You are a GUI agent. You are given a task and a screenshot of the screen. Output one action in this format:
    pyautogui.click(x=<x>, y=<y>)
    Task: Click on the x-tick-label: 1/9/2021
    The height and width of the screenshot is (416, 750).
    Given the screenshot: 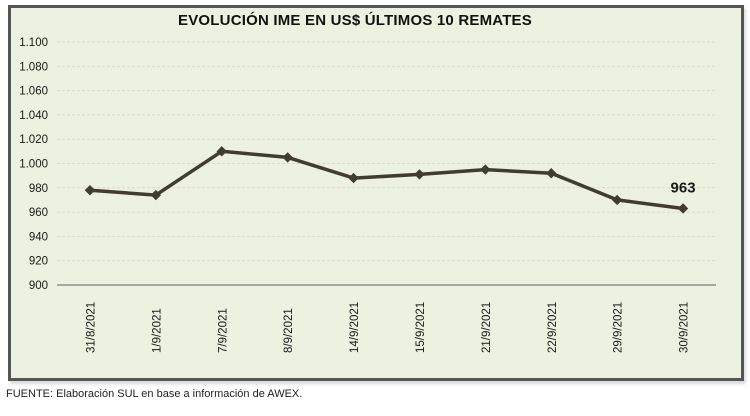 What is the action you would take?
    pyautogui.click(x=157, y=330)
    